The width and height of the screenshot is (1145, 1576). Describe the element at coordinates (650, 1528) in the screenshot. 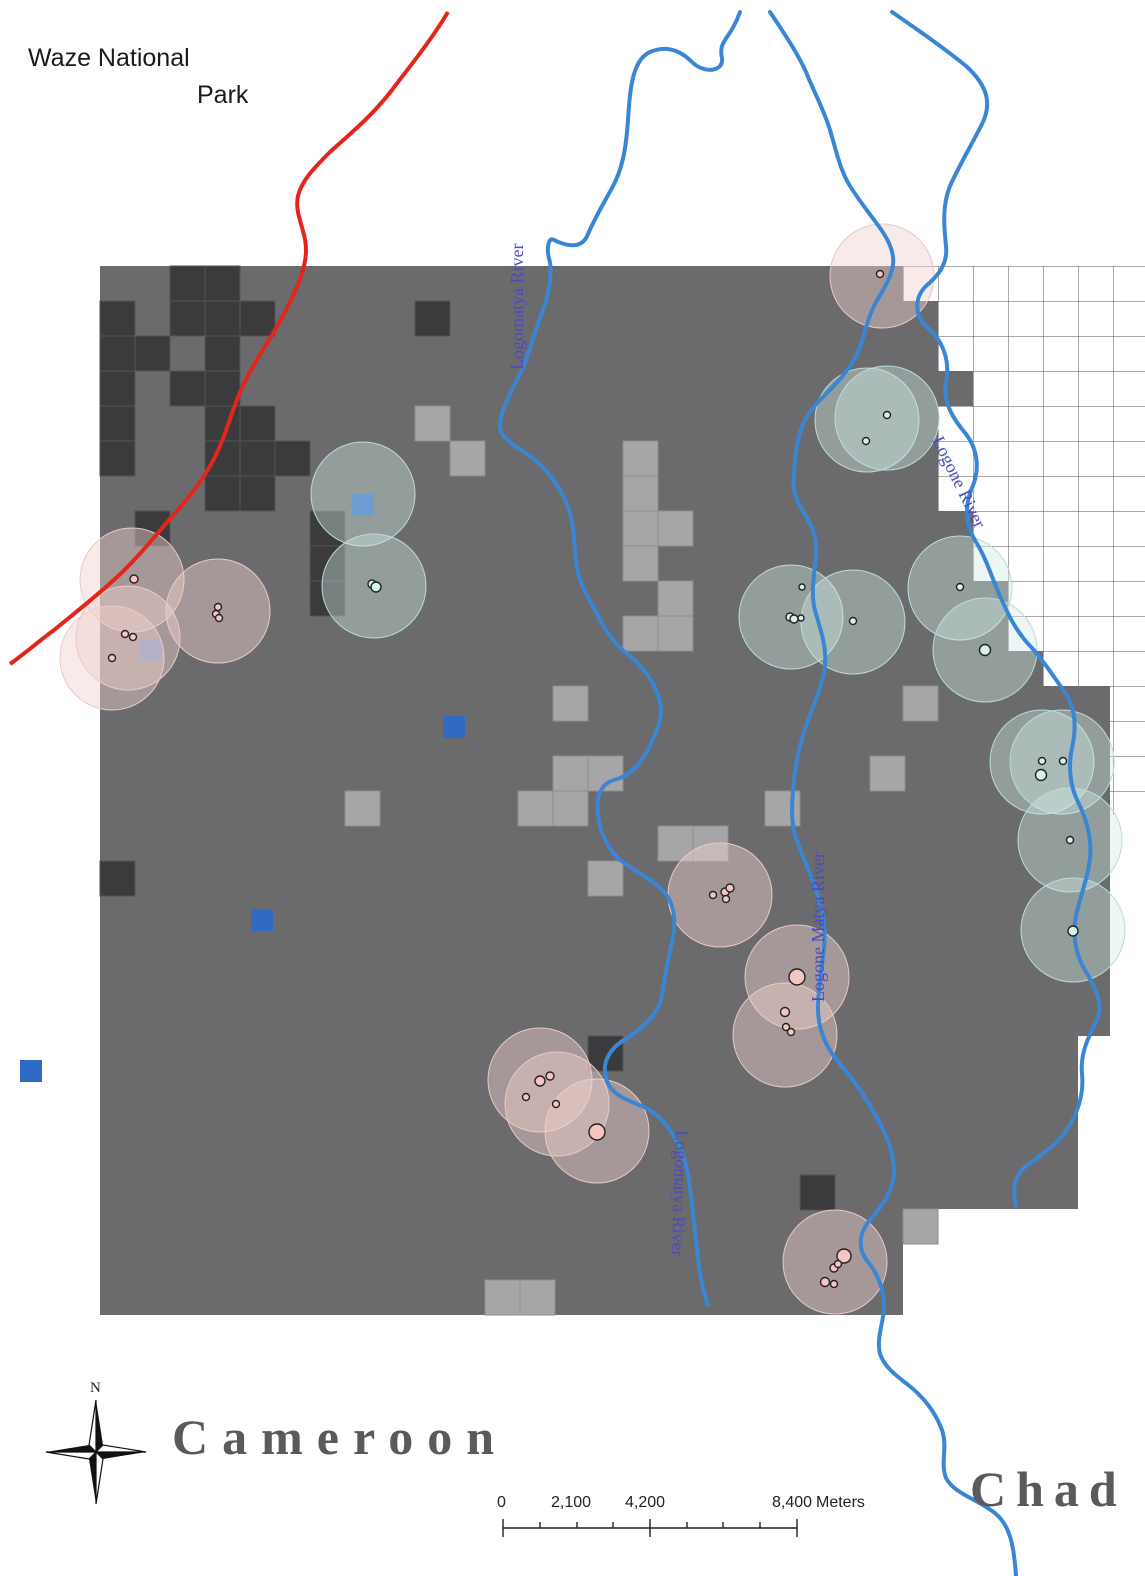

I see `scale-bar` at that location.